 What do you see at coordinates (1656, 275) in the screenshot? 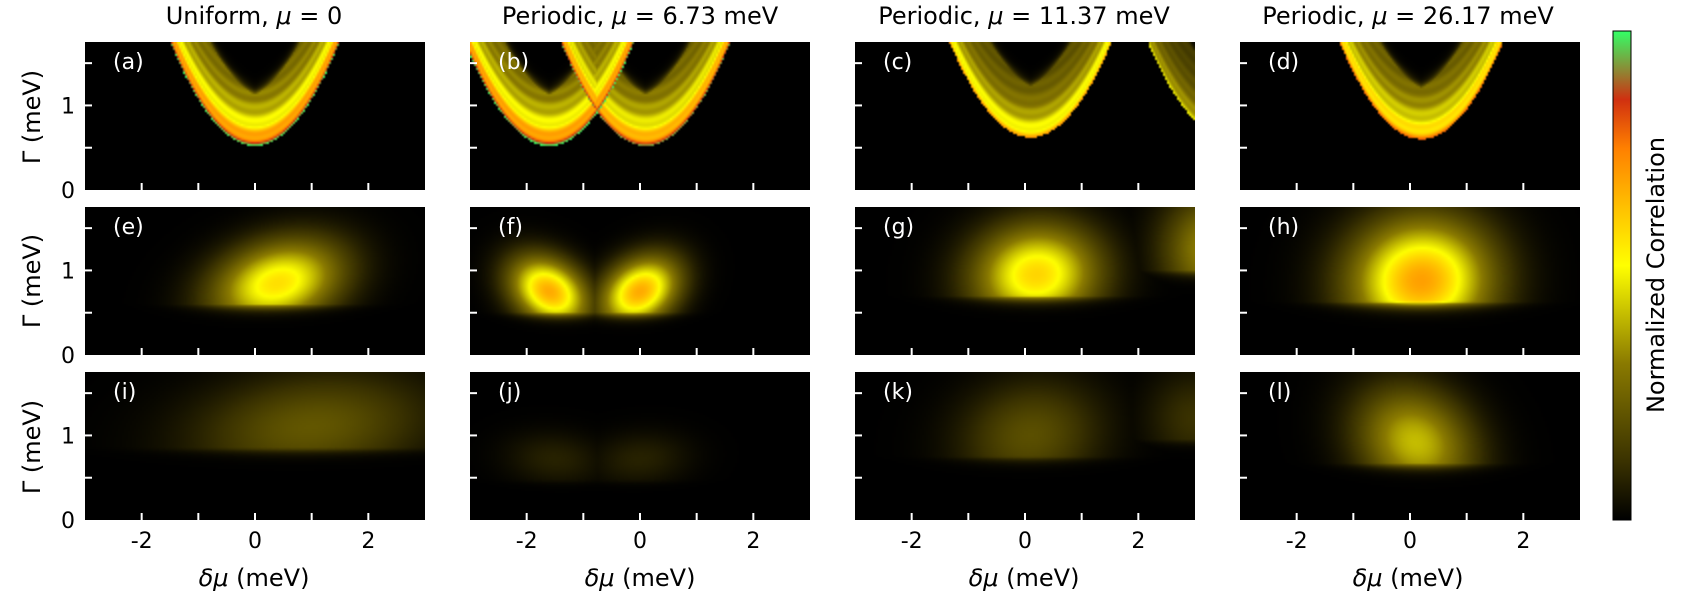
I see `colorbar-label: Normalized Correlation` at bounding box center [1656, 275].